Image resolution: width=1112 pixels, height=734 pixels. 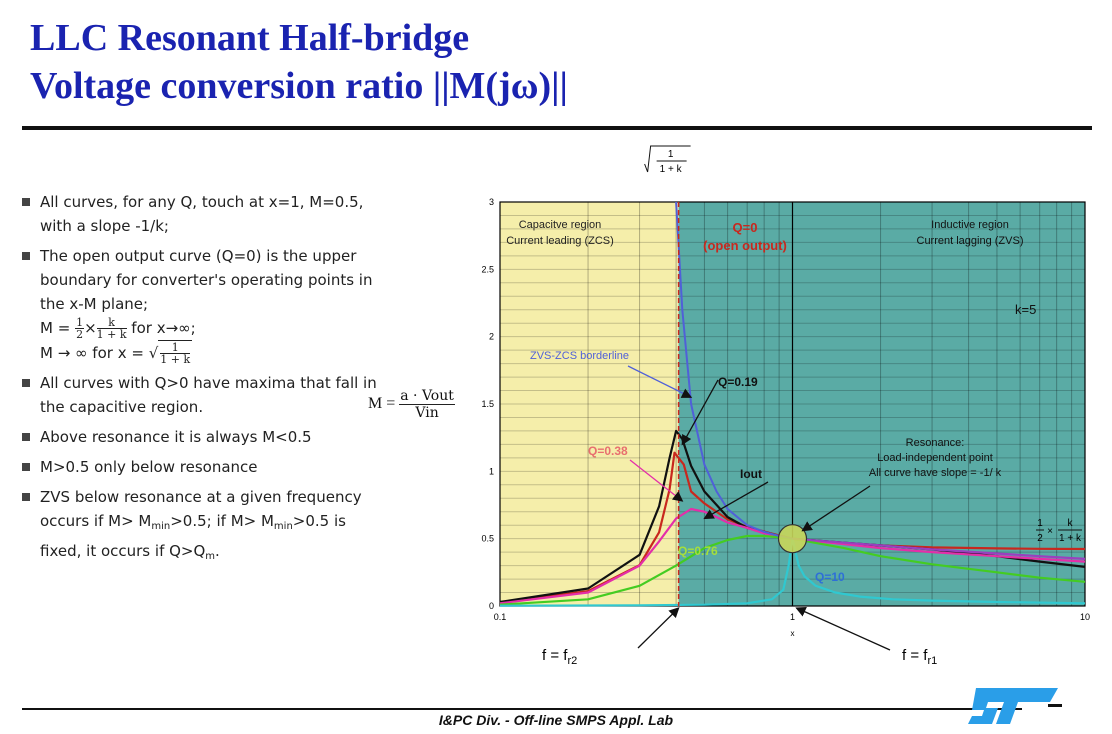 I want to click on annotation-resonance-2: Load-independent point, so click(x=935, y=458).